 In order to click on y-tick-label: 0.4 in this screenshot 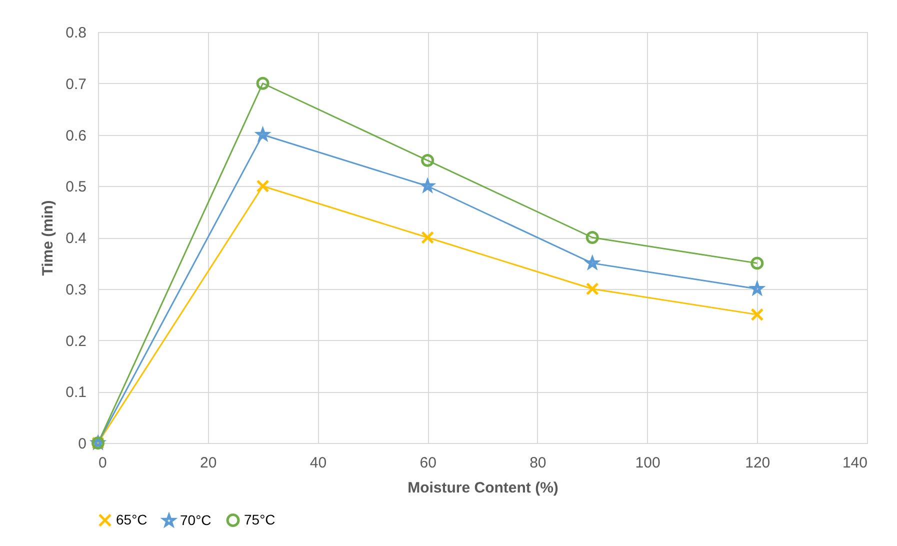, I will do `click(76, 238)`.